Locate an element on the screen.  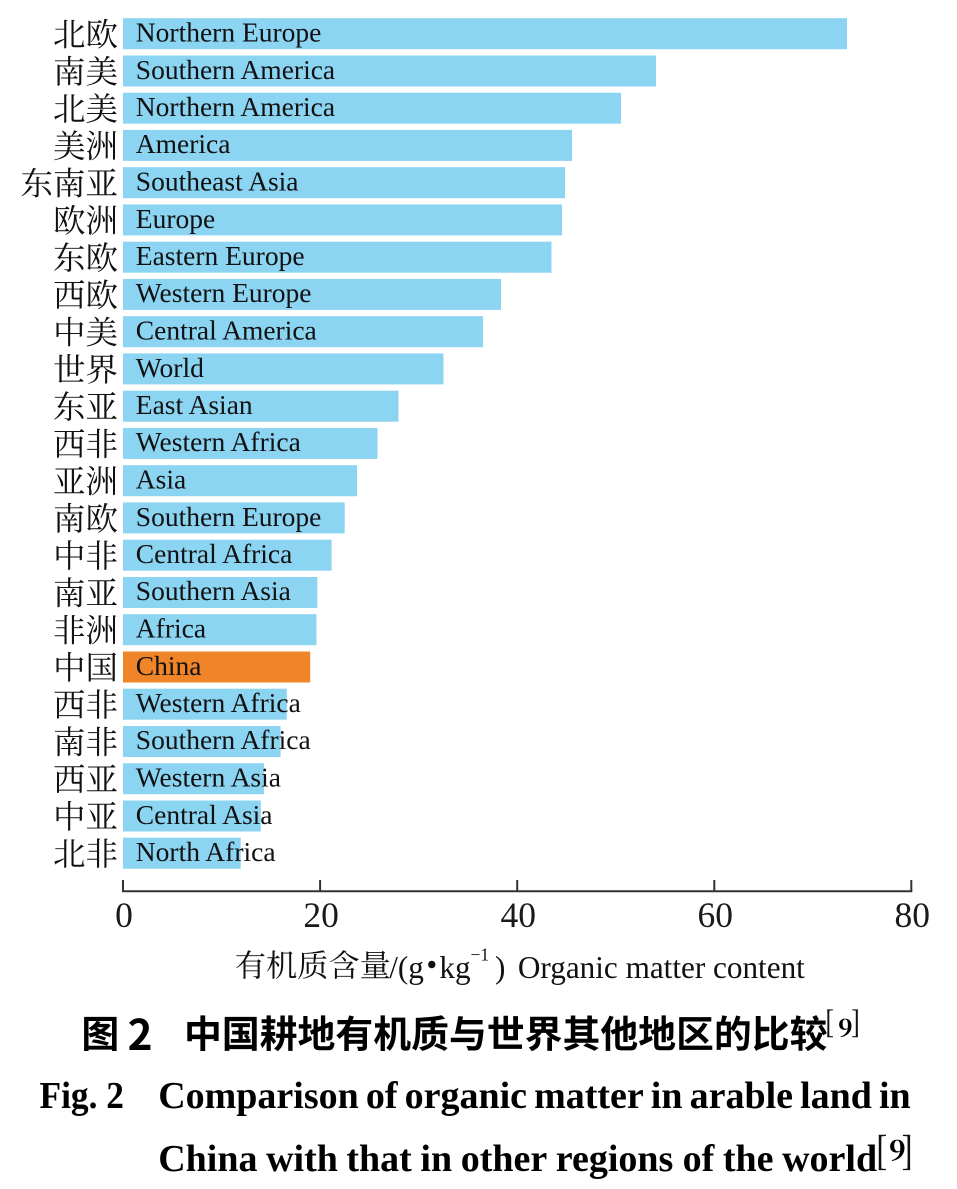
svg-text: regions is located at coordinates (615, 1159).